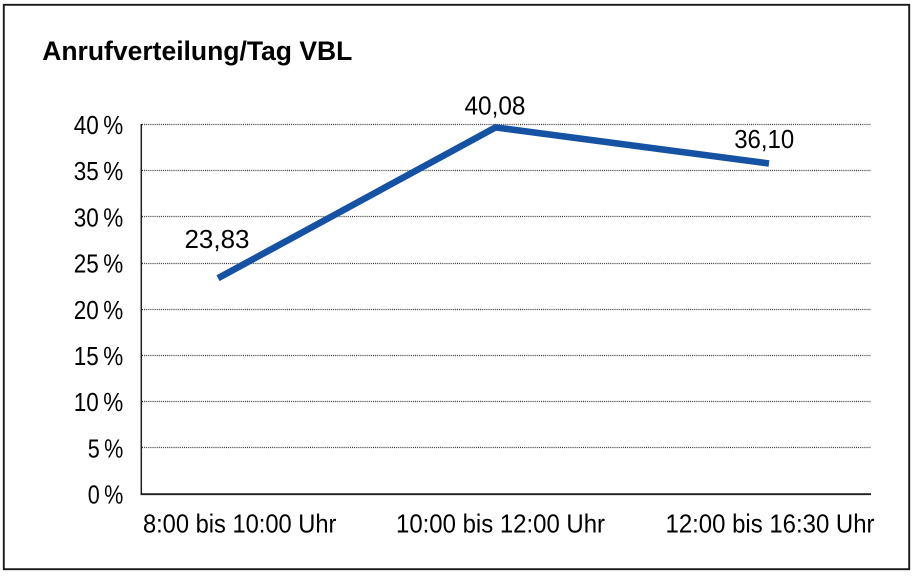 This screenshot has height=576, width=915. What do you see at coordinates (99, 264) in the screenshot?
I see `svg-text: 25 %` at bounding box center [99, 264].